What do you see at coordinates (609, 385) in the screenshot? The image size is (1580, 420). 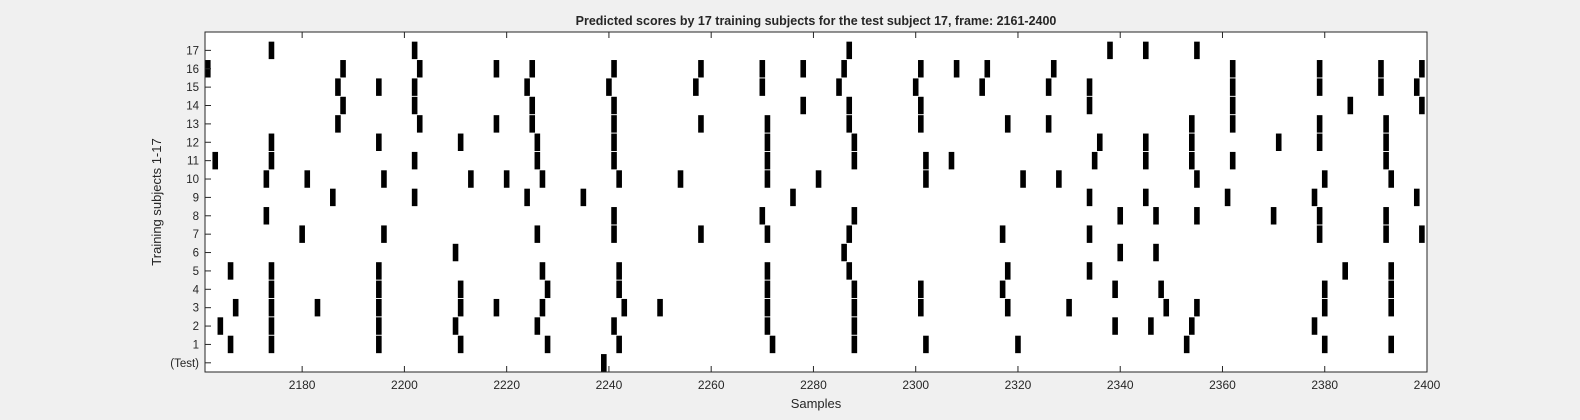 I see `x-tick-label: 2240` at bounding box center [609, 385].